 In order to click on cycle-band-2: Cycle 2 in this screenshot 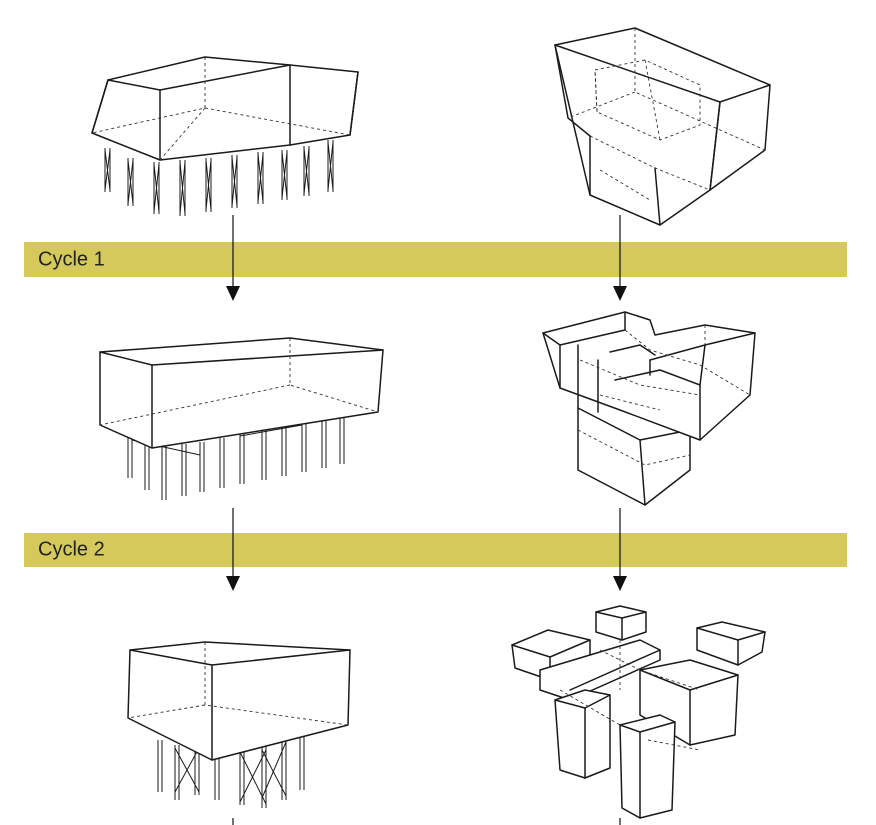, I will do `click(435, 550)`.